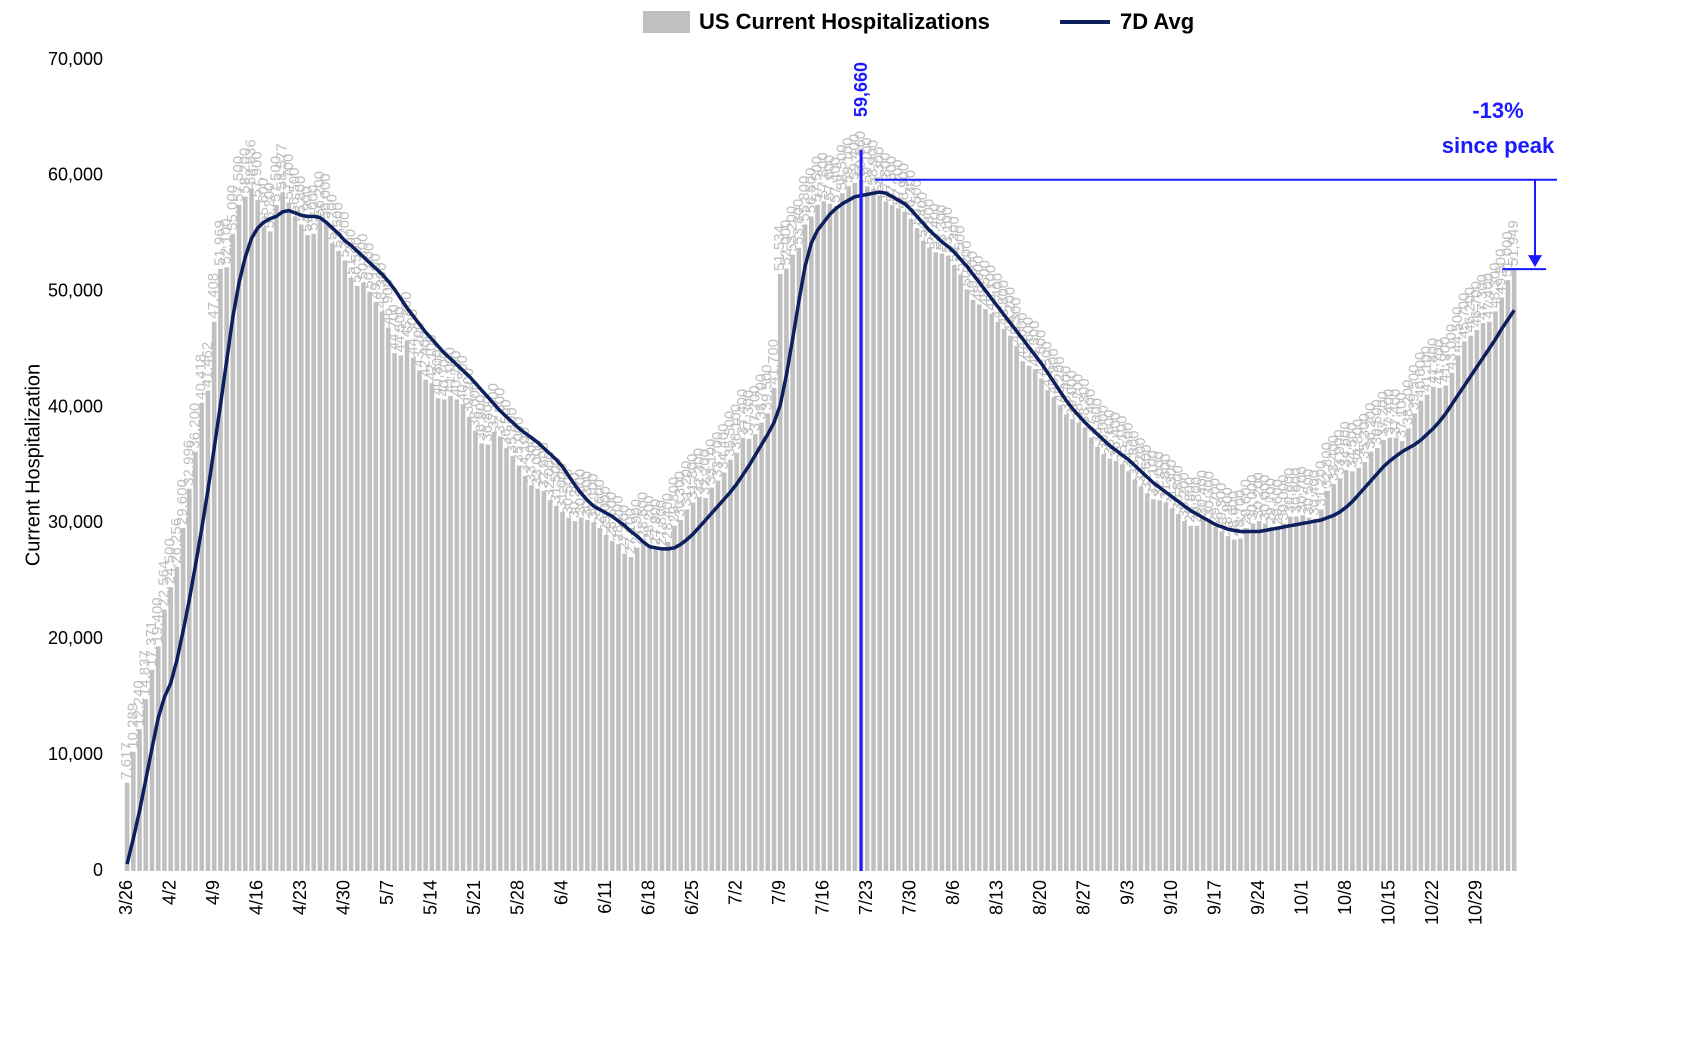 The height and width of the screenshot is (1041, 1685). What do you see at coordinates (1302, 489) in the screenshot?
I see `data-label: 30,700` at bounding box center [1302, 489].